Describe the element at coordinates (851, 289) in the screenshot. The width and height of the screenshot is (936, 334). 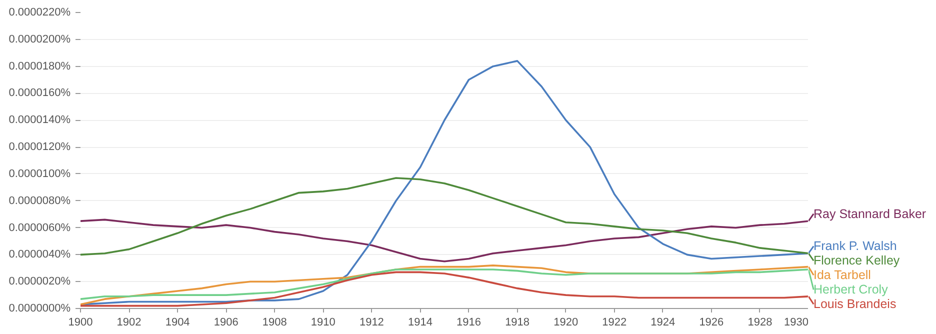
I see `series-label: Herbert Croly` at that location.